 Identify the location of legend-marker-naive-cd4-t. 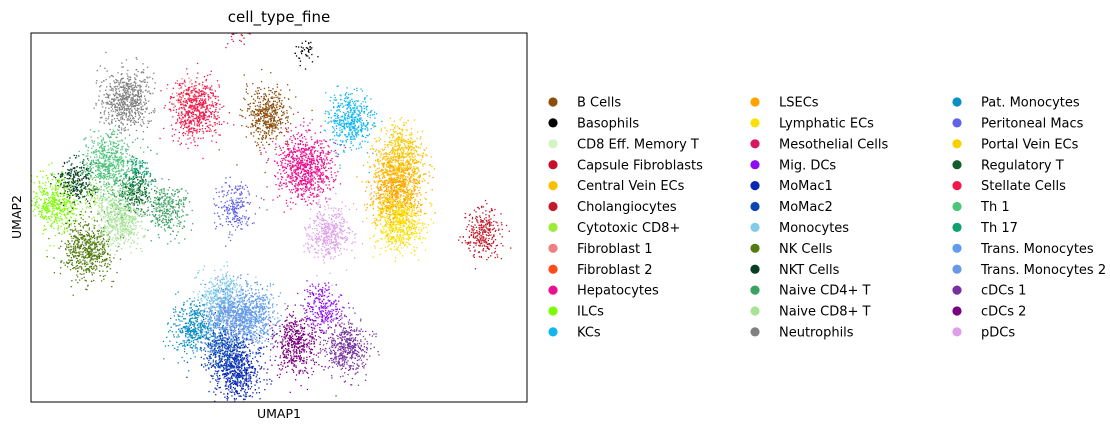
(755, 290).